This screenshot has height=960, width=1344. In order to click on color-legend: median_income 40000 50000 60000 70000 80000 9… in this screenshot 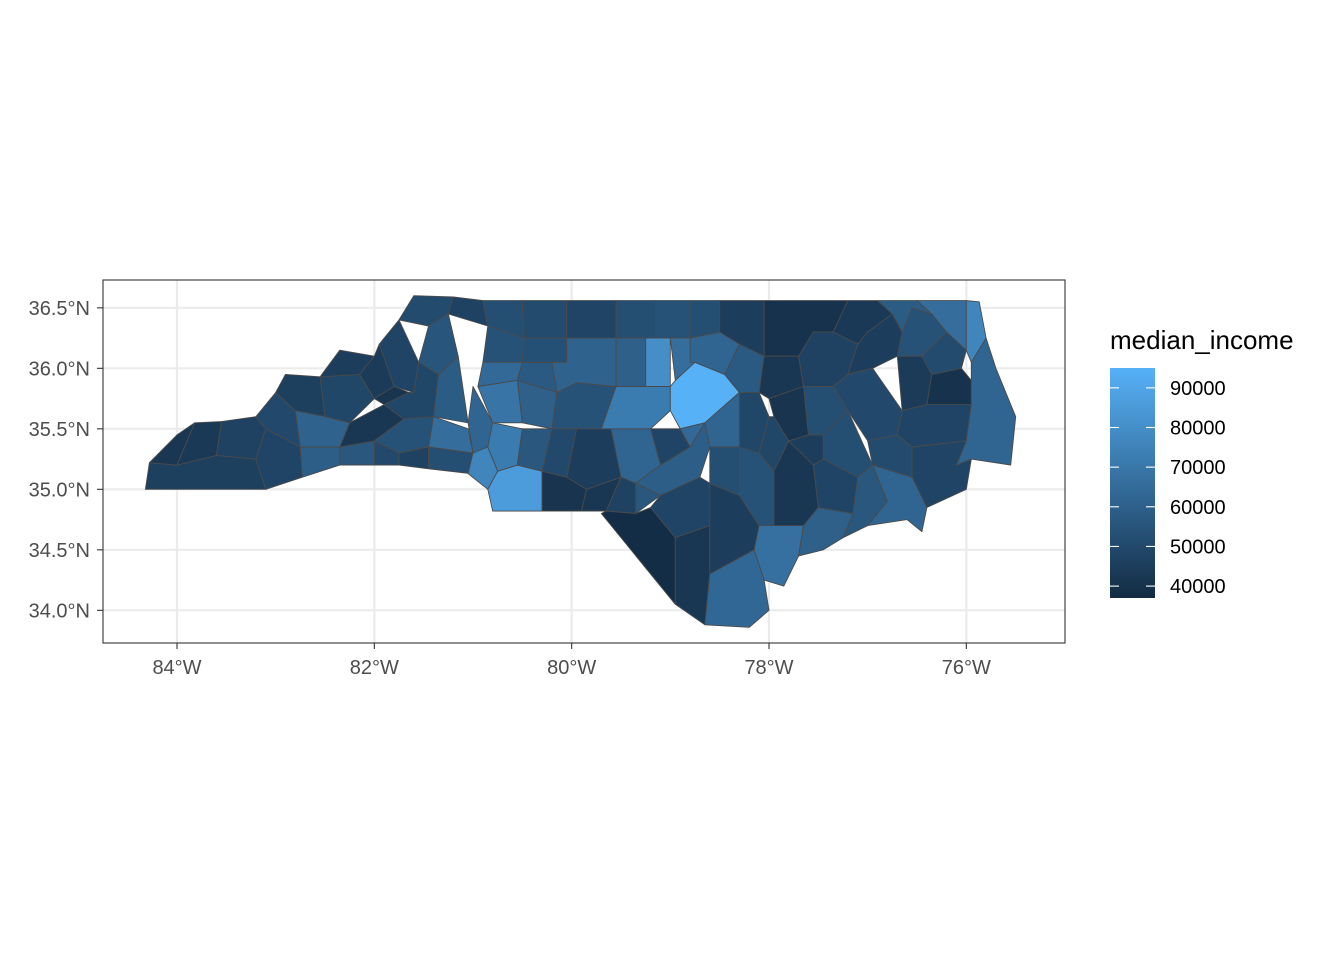, I will do `click(1202, 461)`.